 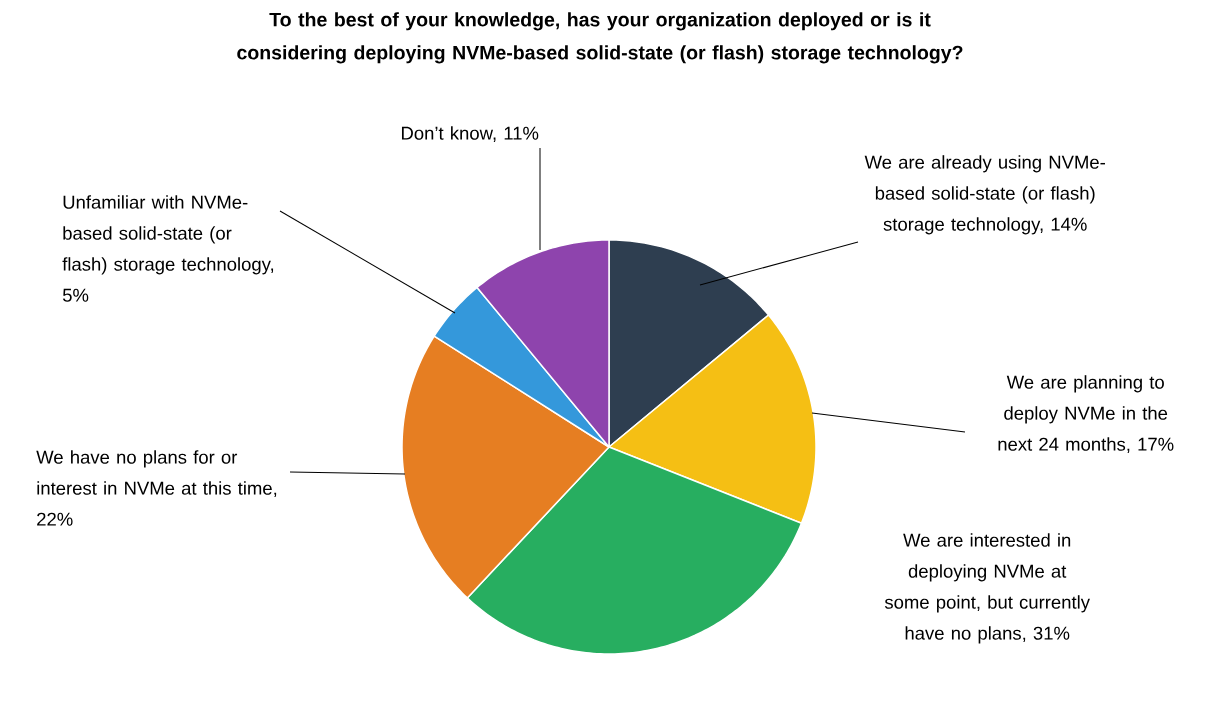 I want to click on slice-label: We are already using NVMe-based solid-state (or flash) storage technology, 14%, so click(x=984, y=195).